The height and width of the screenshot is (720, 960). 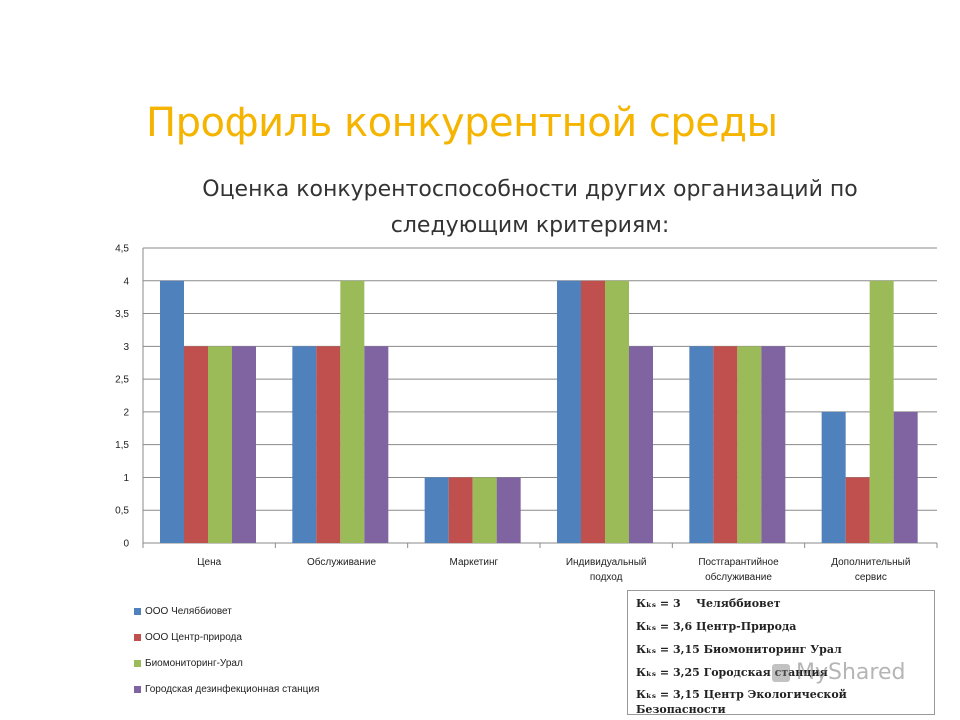 I want to click on legend-label: Биомониторинг-Урал, so click(x=194, y=663).